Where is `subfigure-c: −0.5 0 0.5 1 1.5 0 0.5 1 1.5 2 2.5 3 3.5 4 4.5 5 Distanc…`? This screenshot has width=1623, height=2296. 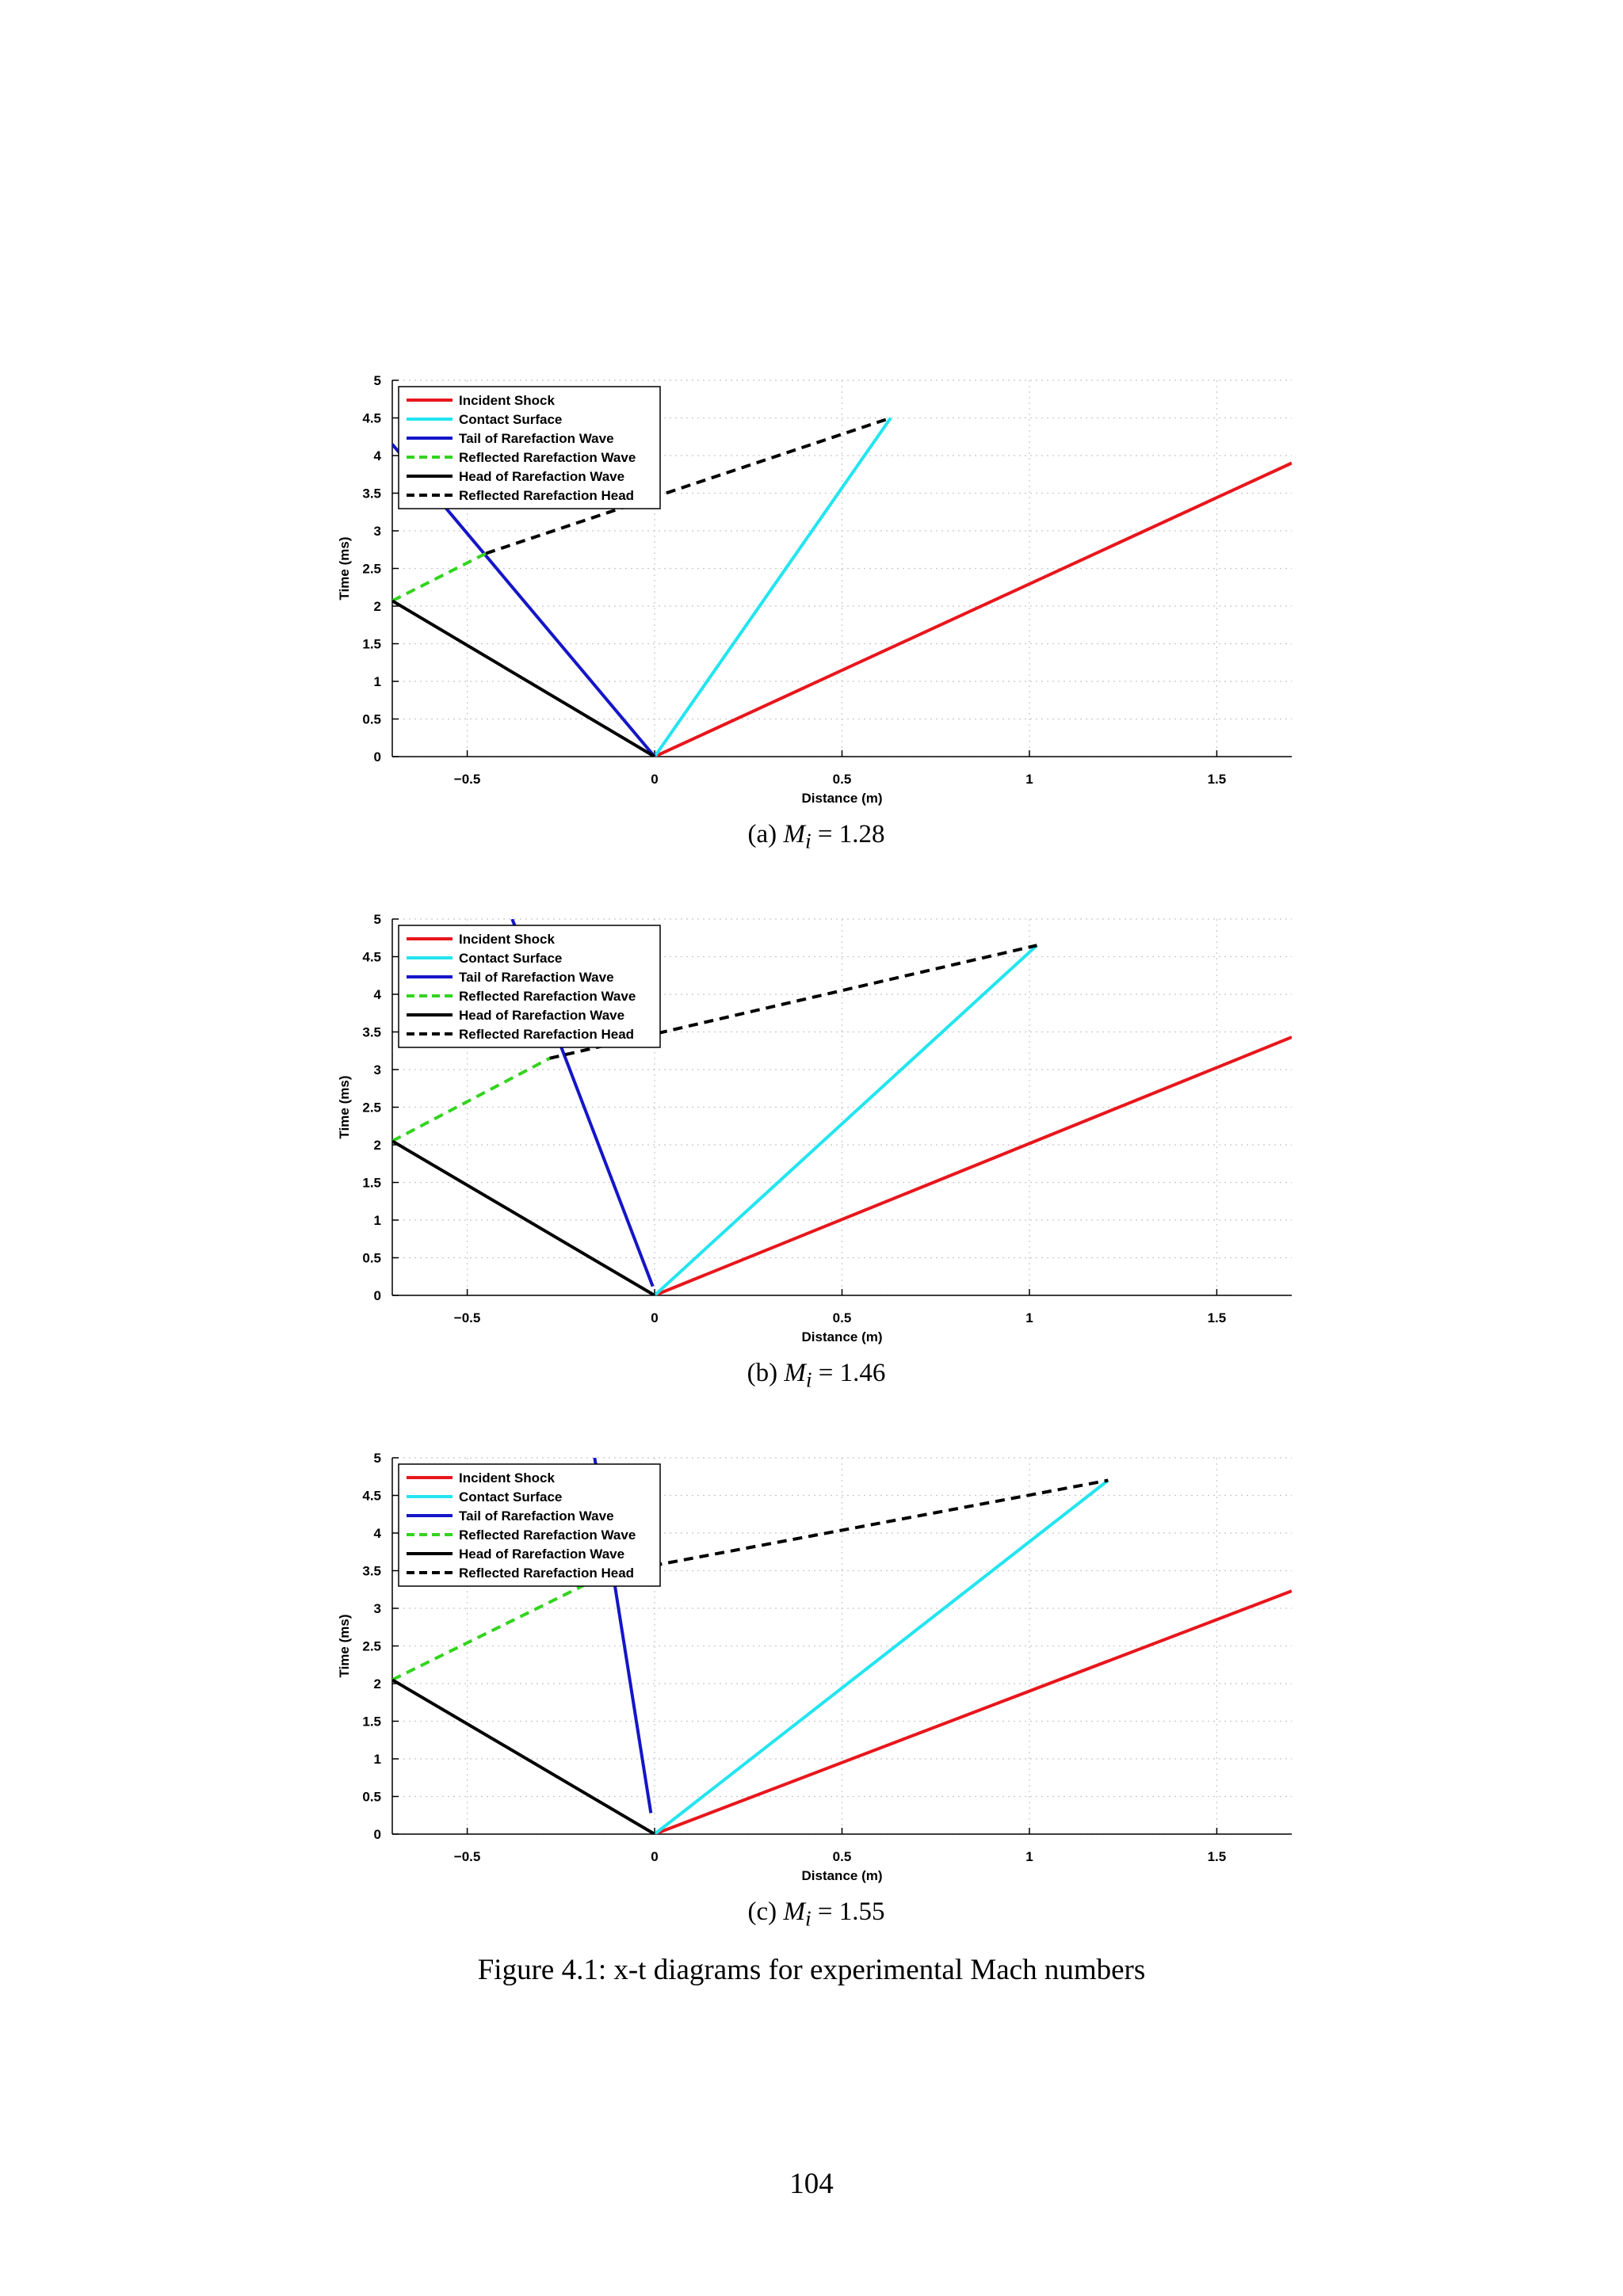 subfigure-c: −0.5 0 0.5 1 1.5 0 0.5 1 1.5 2 2.5 3 3.5 4 4.5 5 Distanc… is located at coordinates (816, 1687).